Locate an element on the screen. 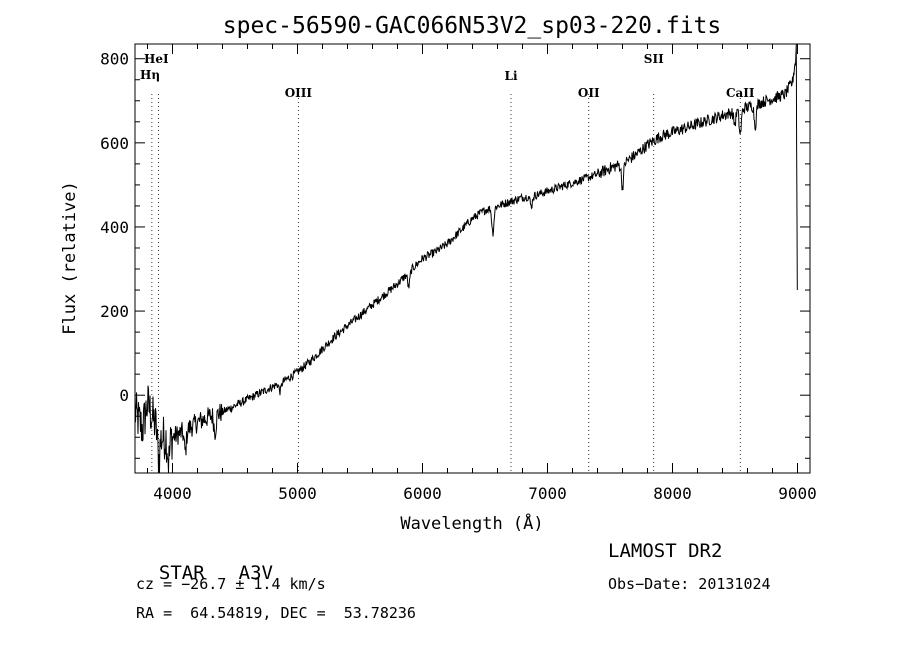  radec-label: RA = 64.54819, DEC = 53.78236 is located at coordinates (276, 613).